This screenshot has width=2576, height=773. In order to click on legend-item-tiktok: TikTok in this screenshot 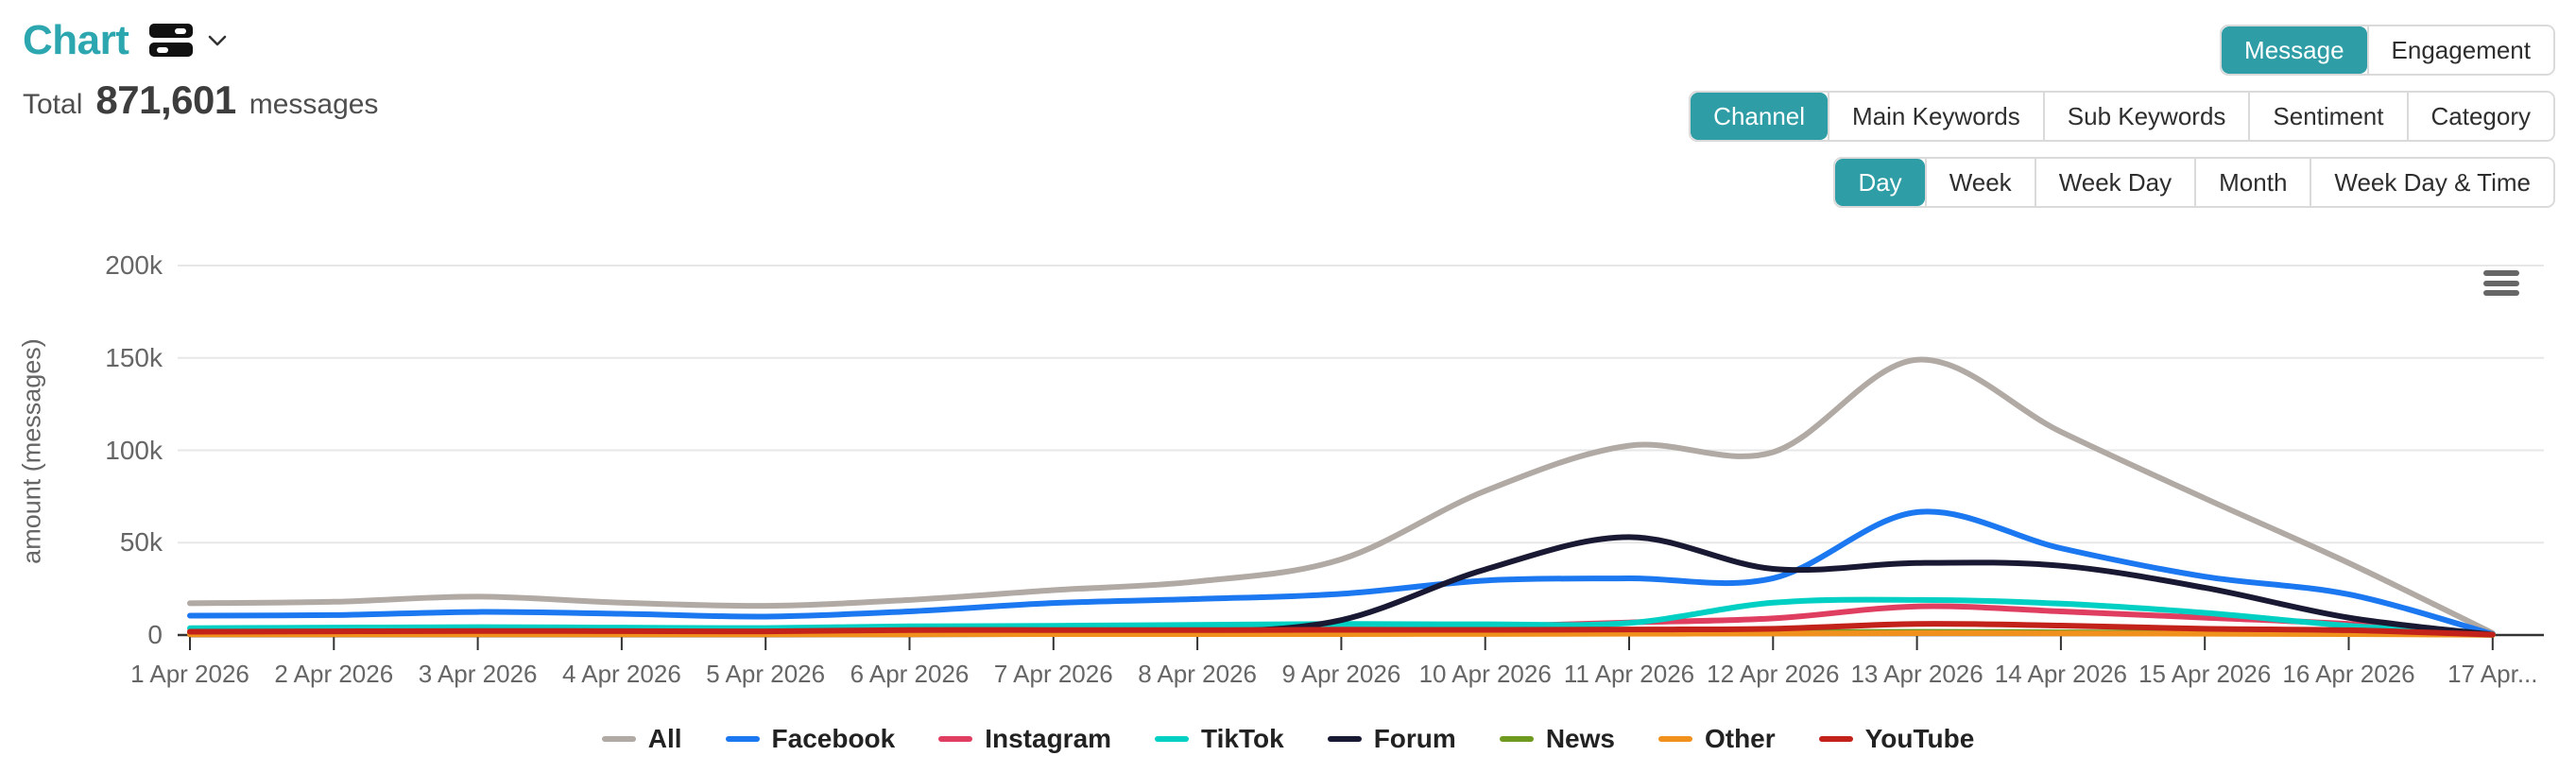, I will do `click(1219, 739)`.